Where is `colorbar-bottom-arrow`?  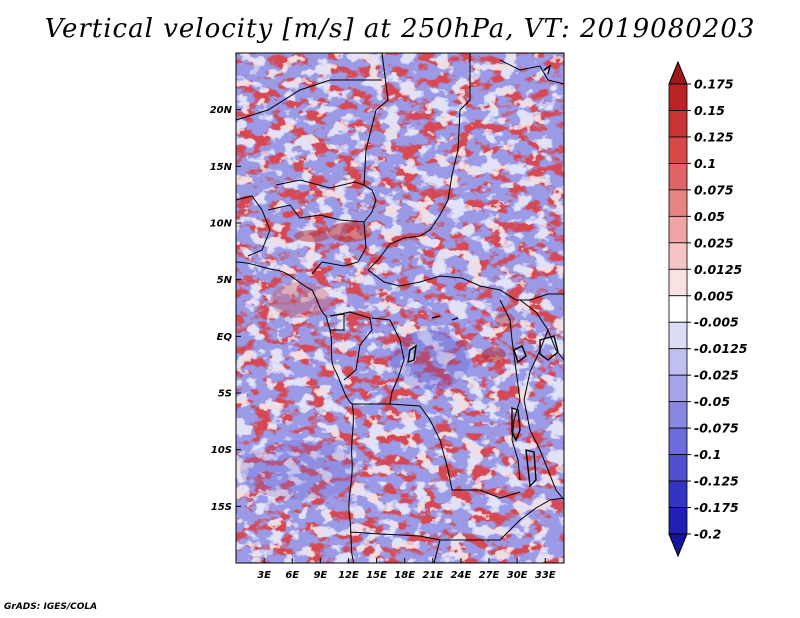
colorbar-bottom-arrow is located at coordinates (678, 545).